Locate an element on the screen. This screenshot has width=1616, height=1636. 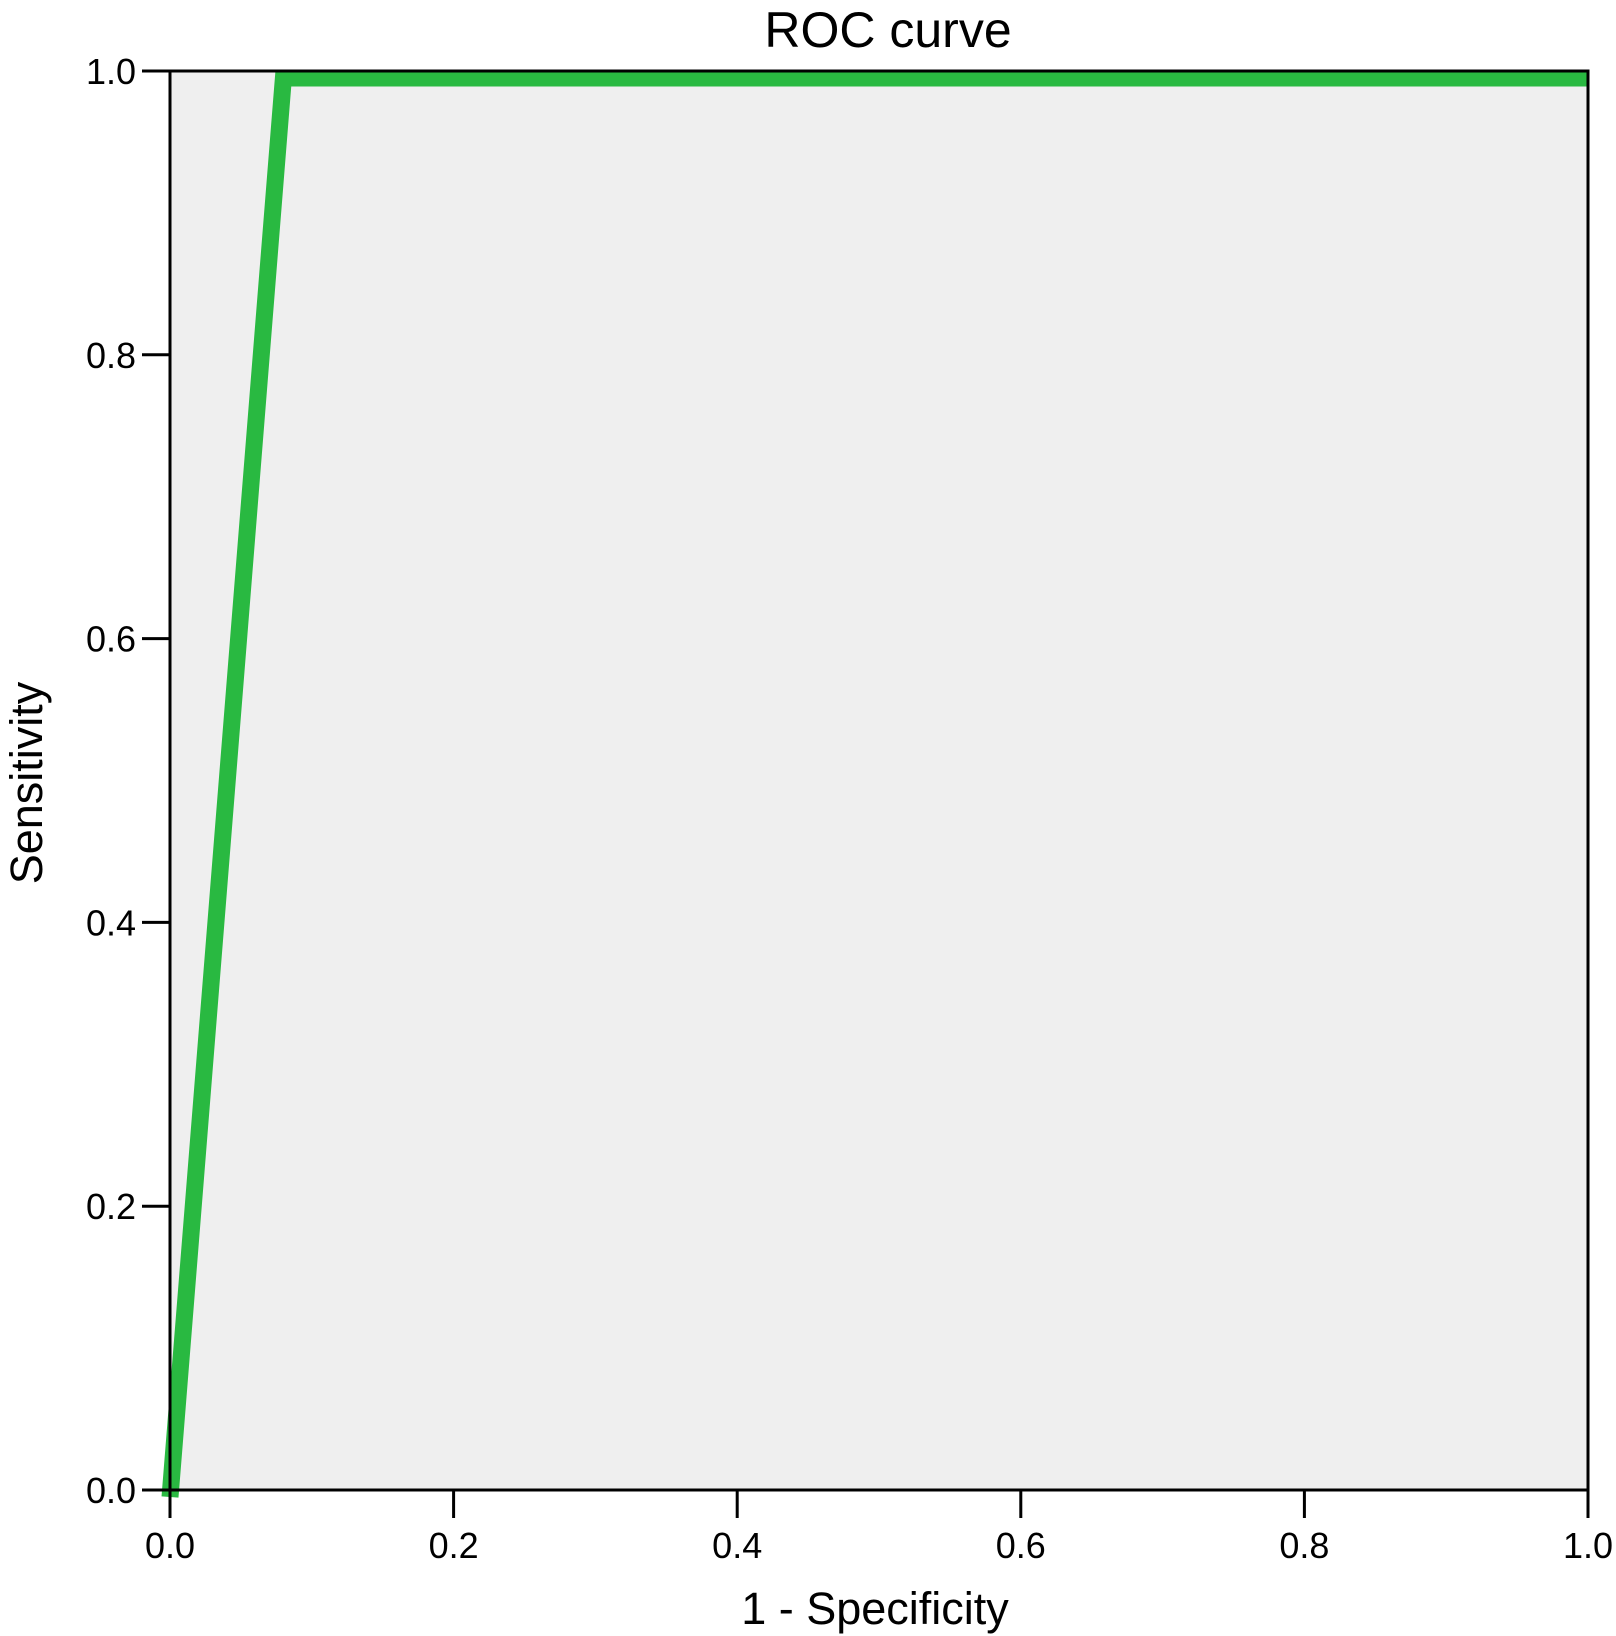
y-tick-label: 0.2 is located at coordinates (111, 1206).